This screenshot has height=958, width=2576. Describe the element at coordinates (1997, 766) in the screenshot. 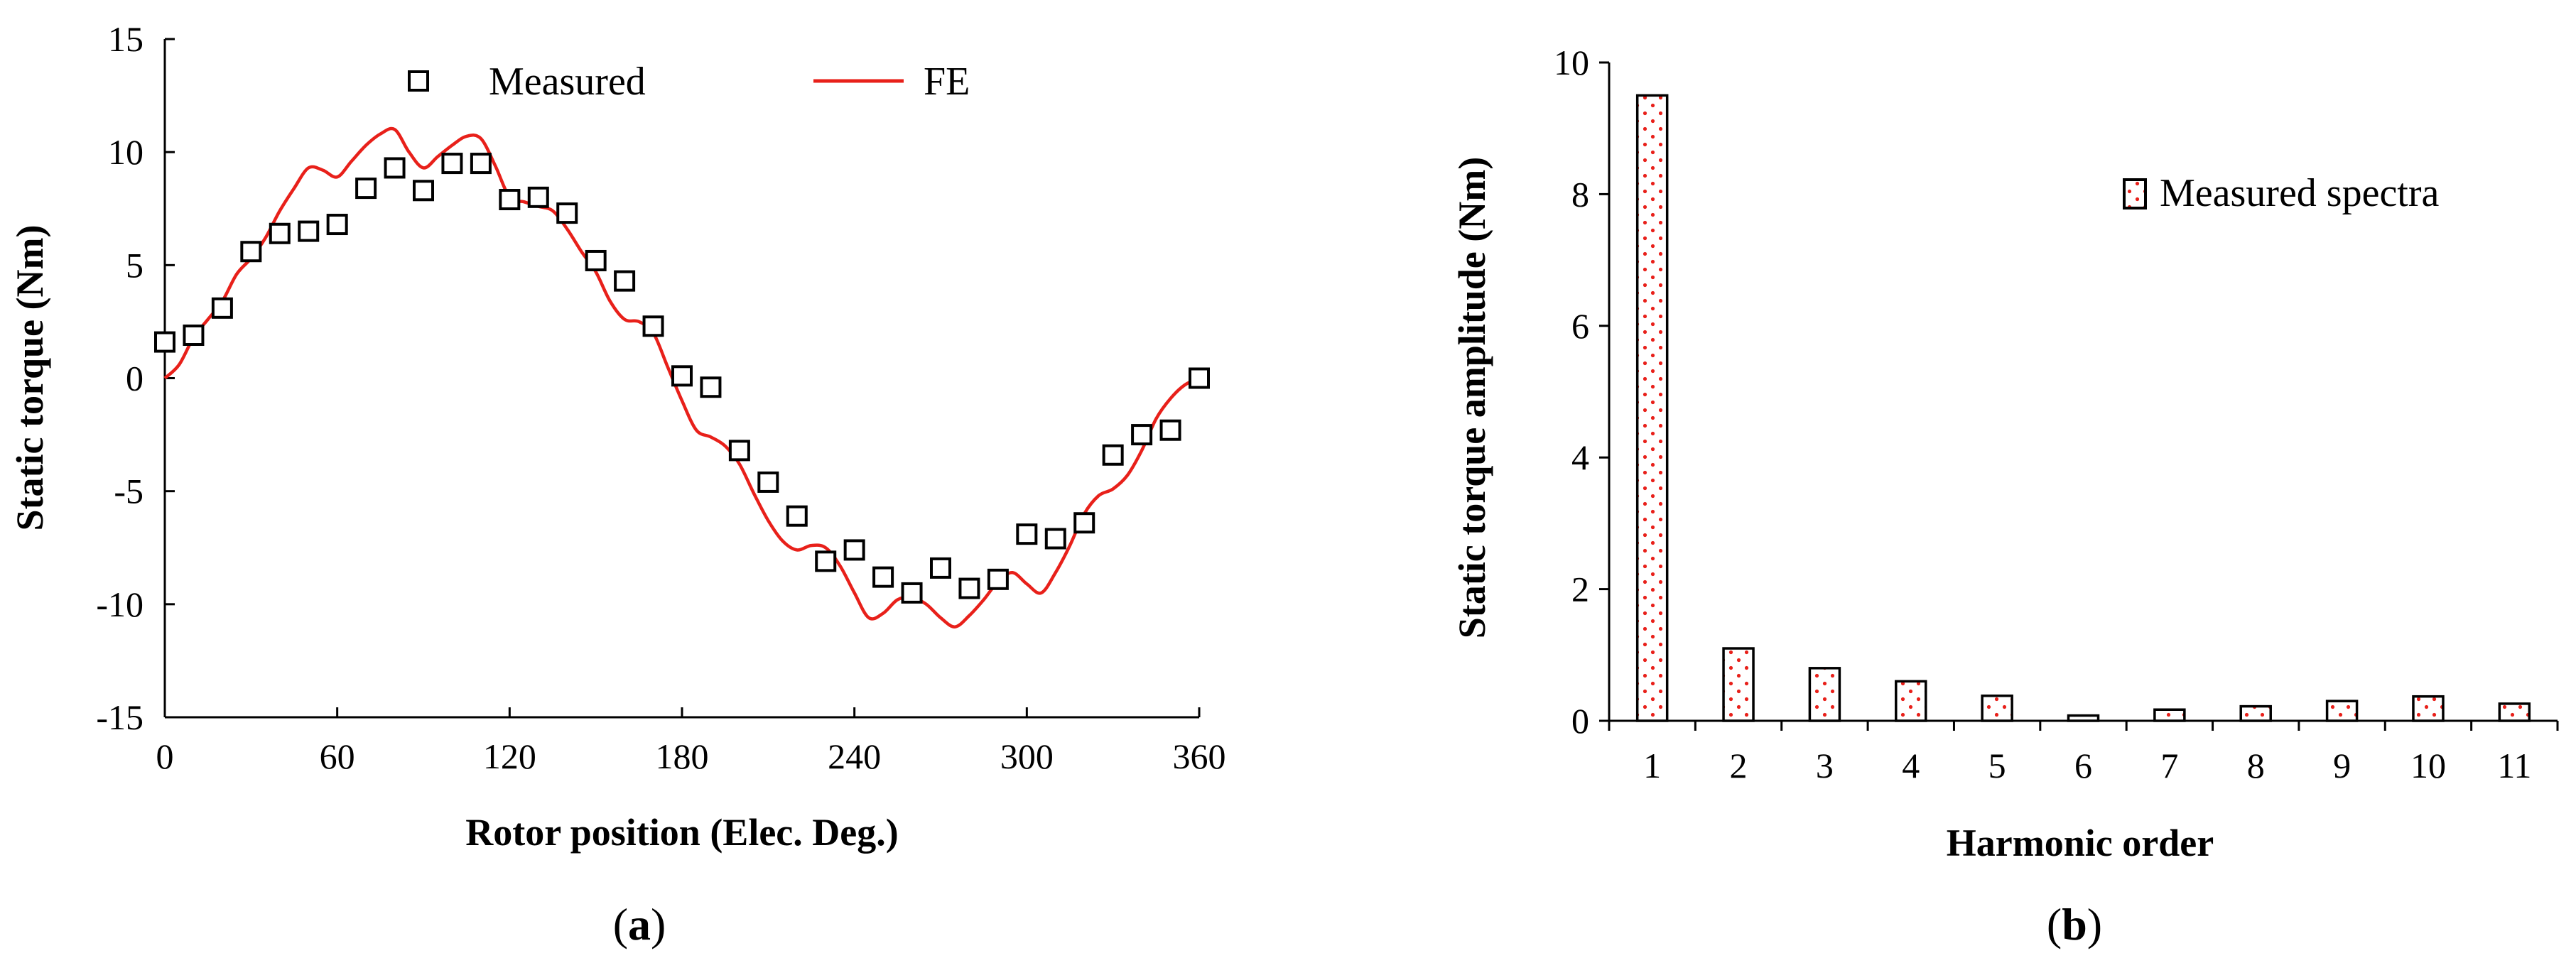

I see `x-tick-label: 5` at that location.